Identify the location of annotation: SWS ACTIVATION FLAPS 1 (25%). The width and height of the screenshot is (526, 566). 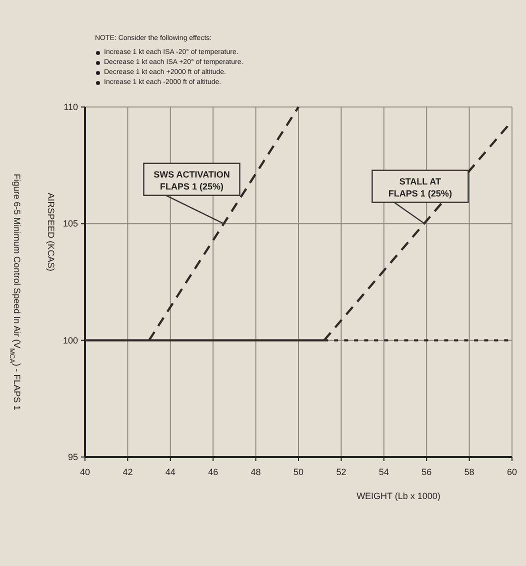
(192, 180).